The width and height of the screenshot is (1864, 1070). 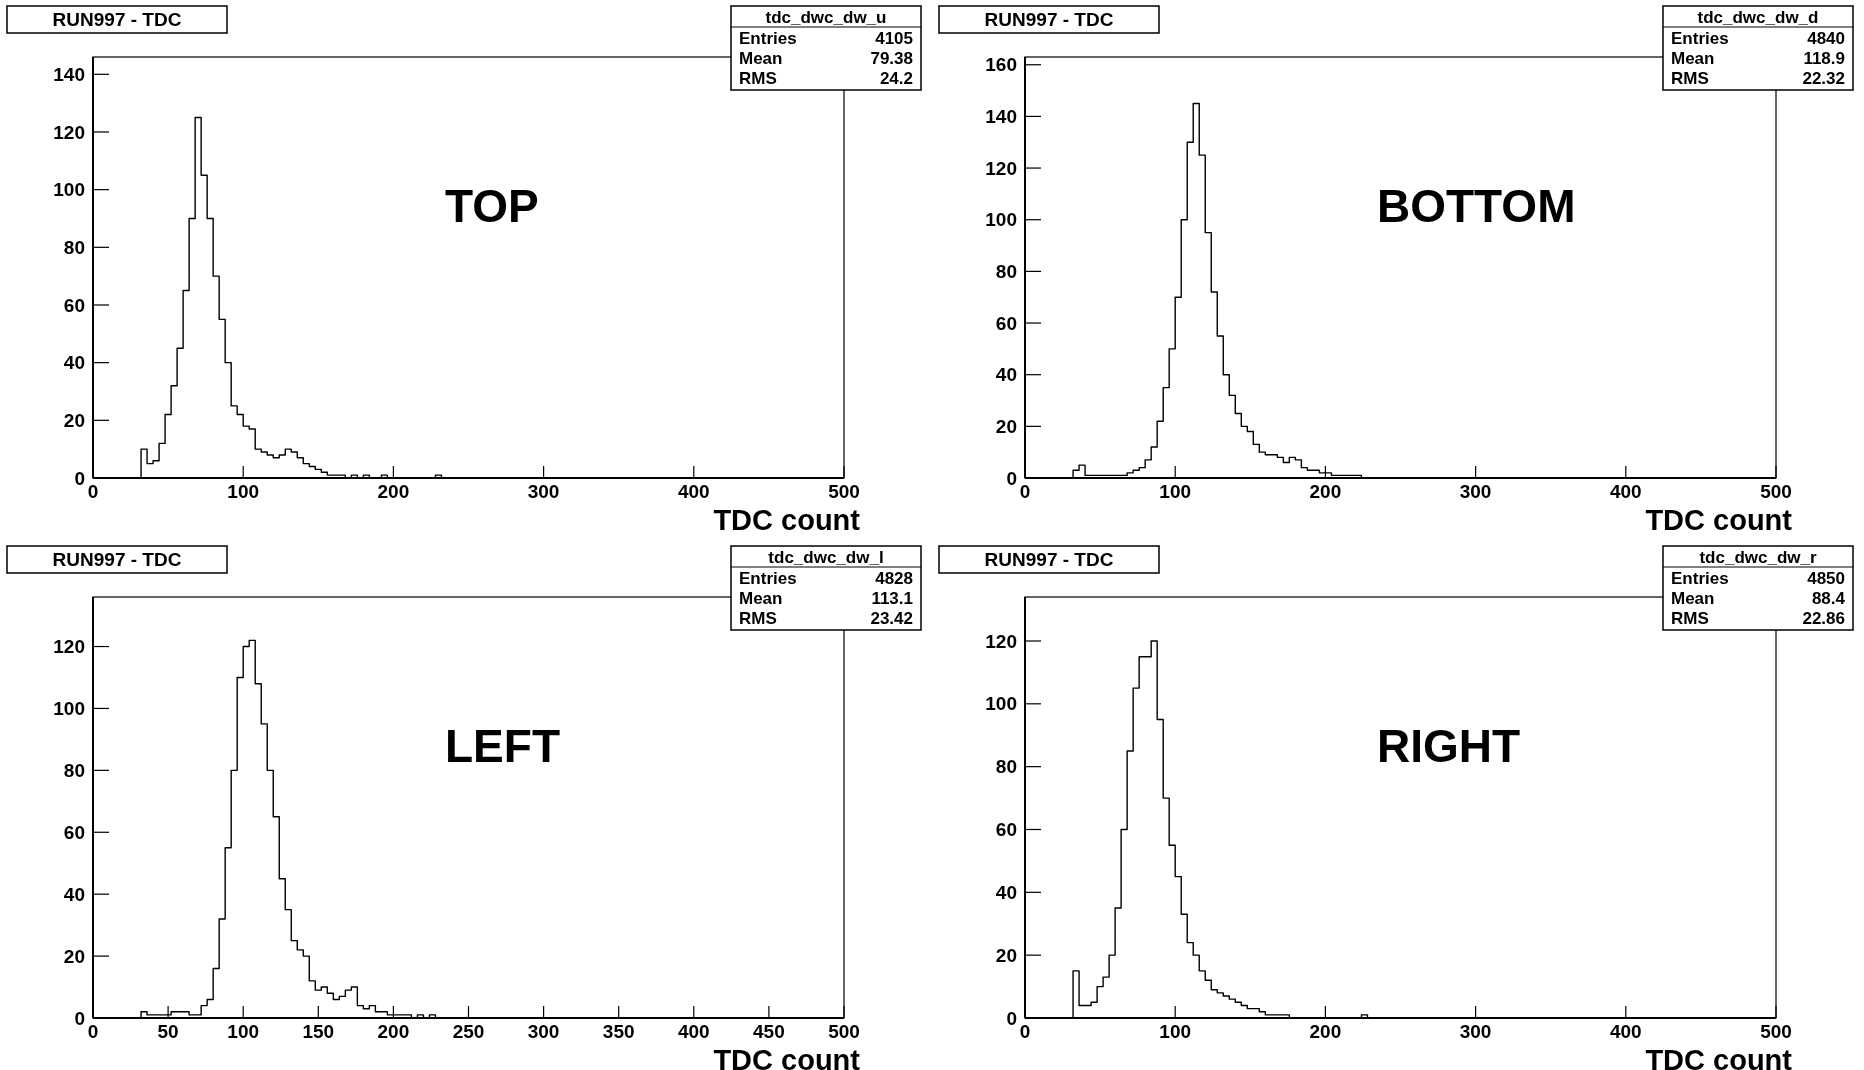 I want to click on x-tick-label: 150, so click(x=318, y=1031).